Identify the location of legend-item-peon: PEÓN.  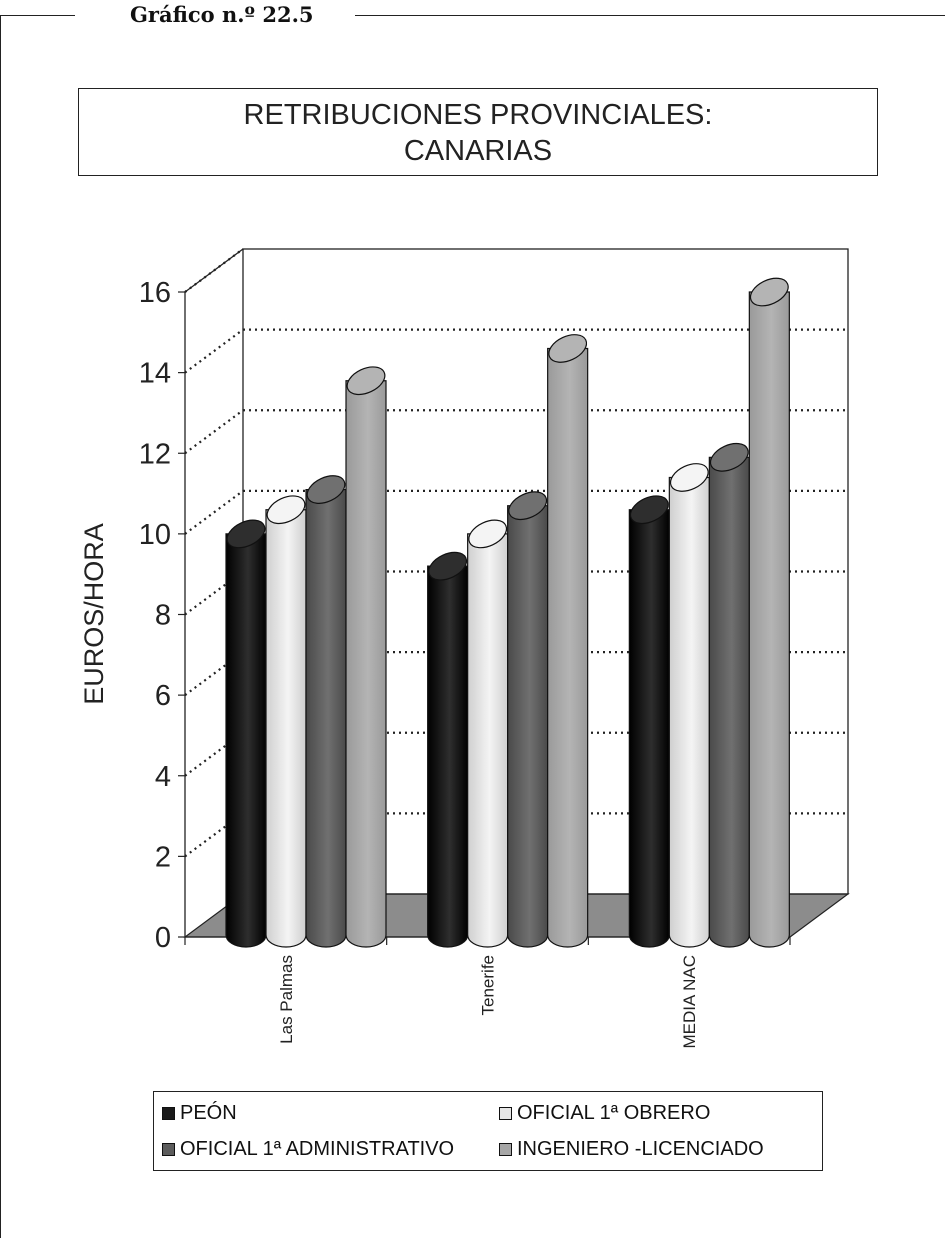
(199, 1113).